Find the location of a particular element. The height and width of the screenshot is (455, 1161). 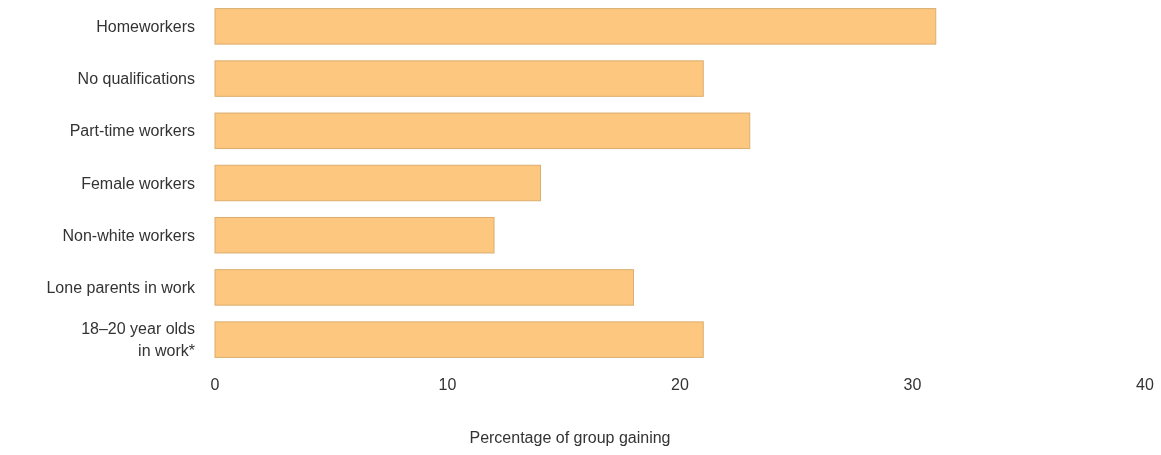

x-tick-label: 0 is located at coordinates (215, 384).